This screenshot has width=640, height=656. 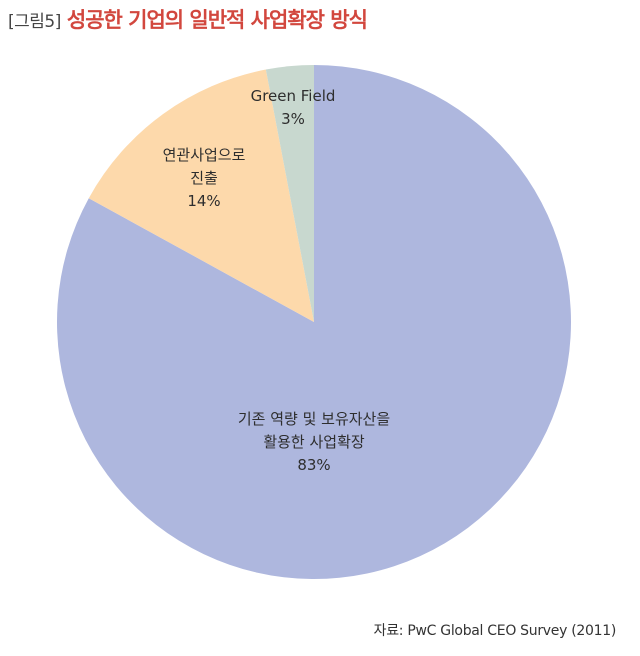 What do you see at coordinates (34, 22) in the screenshot?
I see `figure-number: [그림5]` at bounding box center [34, 22].